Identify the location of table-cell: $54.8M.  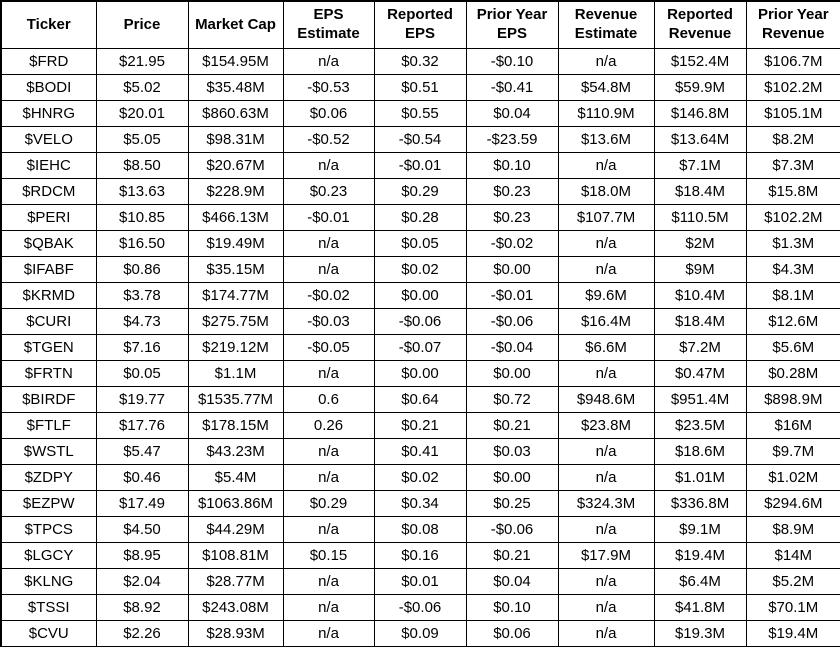
(606, 87).